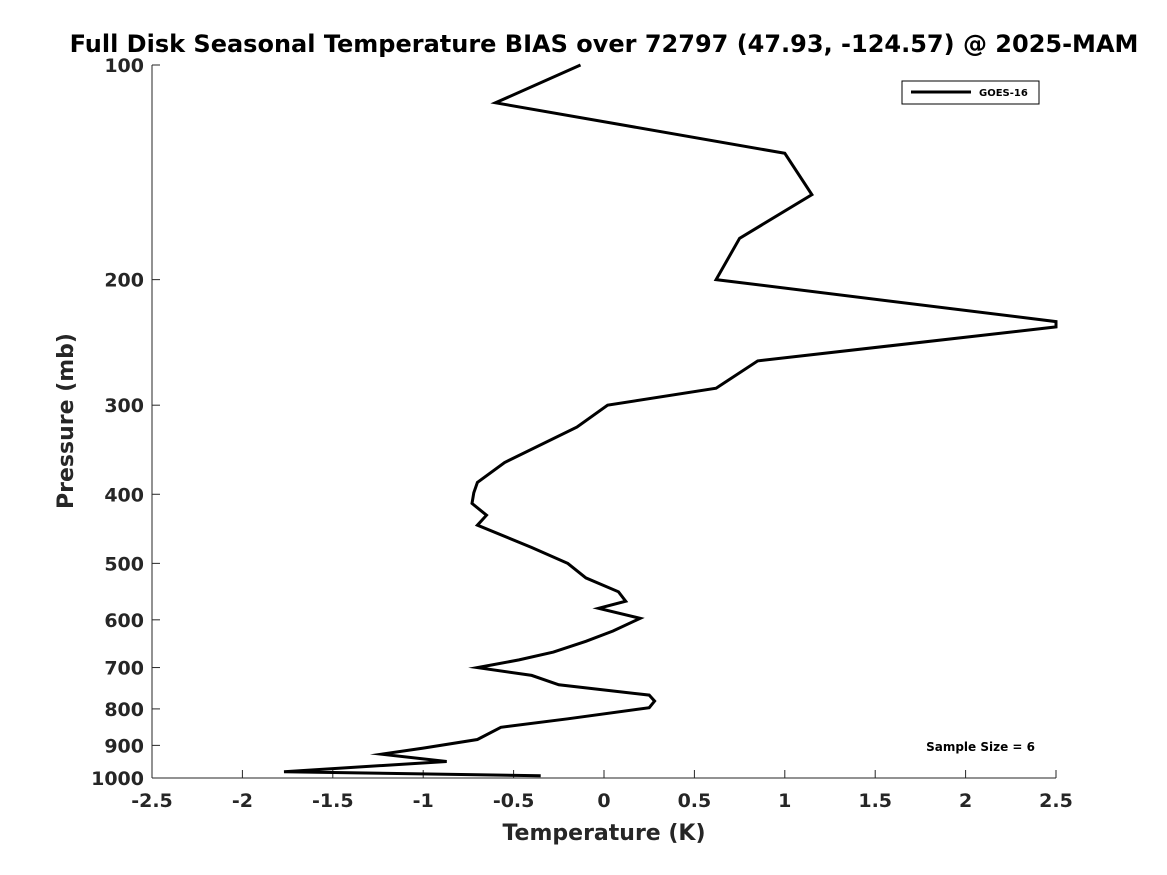 The image size is (1167, 875). I want to click on y-tick-label: 100, so click(124, 66).